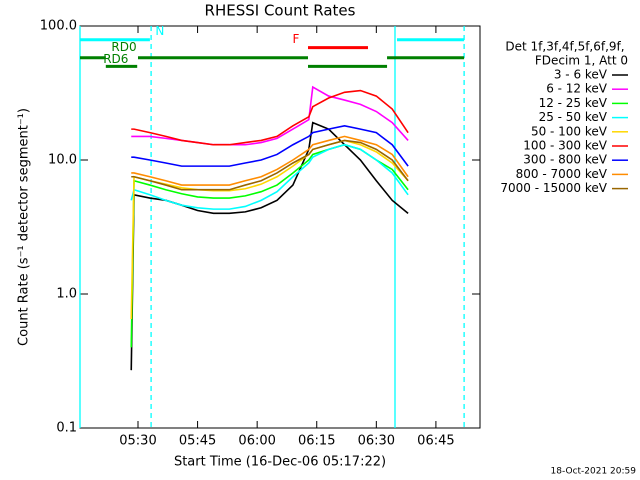 The image size is (640, 480). Describe the element at coordinates (553, 188) in the screenshot. I see `legend-label: 7000 - 15000 keV` at that location.